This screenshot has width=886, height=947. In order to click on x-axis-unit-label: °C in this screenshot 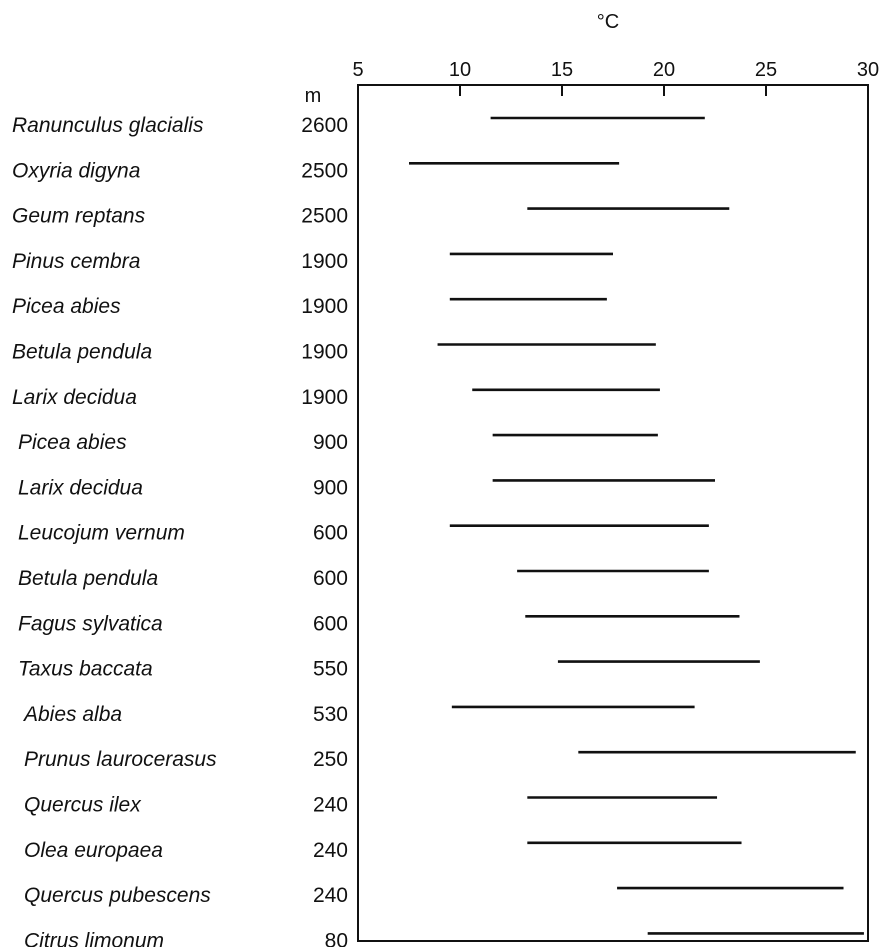, I will do `click(608, 22)`.